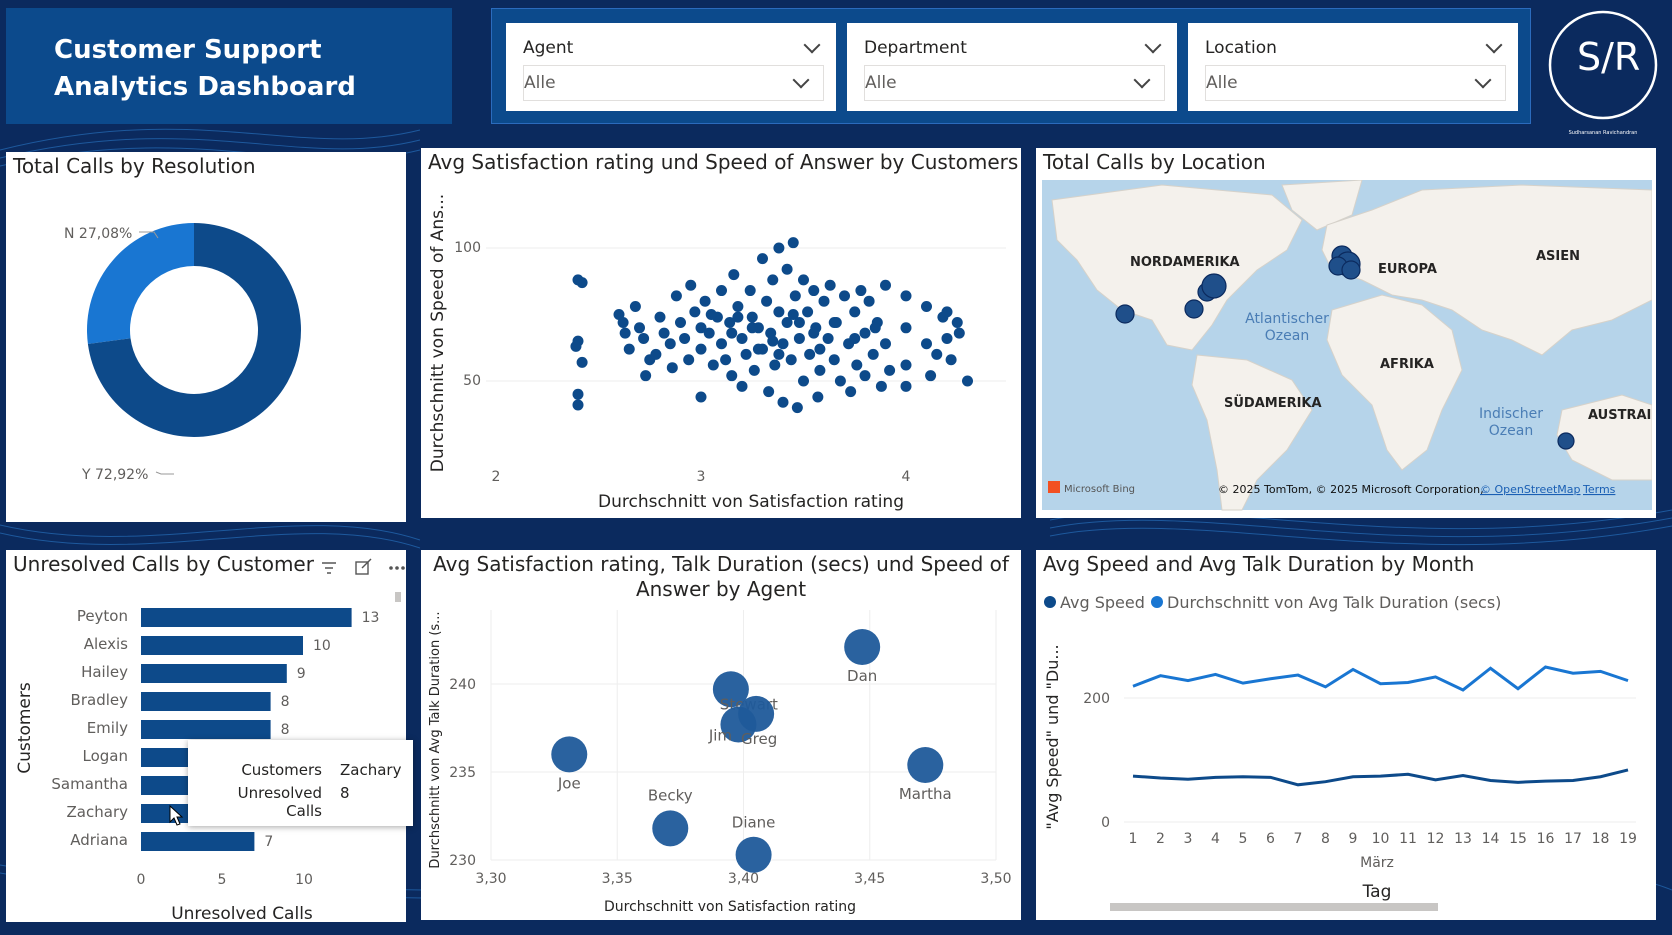 This screenshot has height=935, width=1672. What do you see at coordinates (140, 283) in the screenshot?
I see `donut-slice-n` at bounding box center [140, 283].